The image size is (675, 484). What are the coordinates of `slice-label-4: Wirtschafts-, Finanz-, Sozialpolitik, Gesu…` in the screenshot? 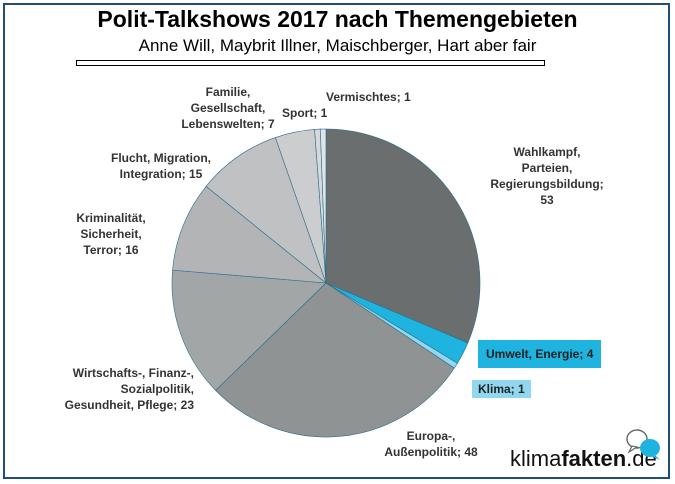 It's located at (128, 389).